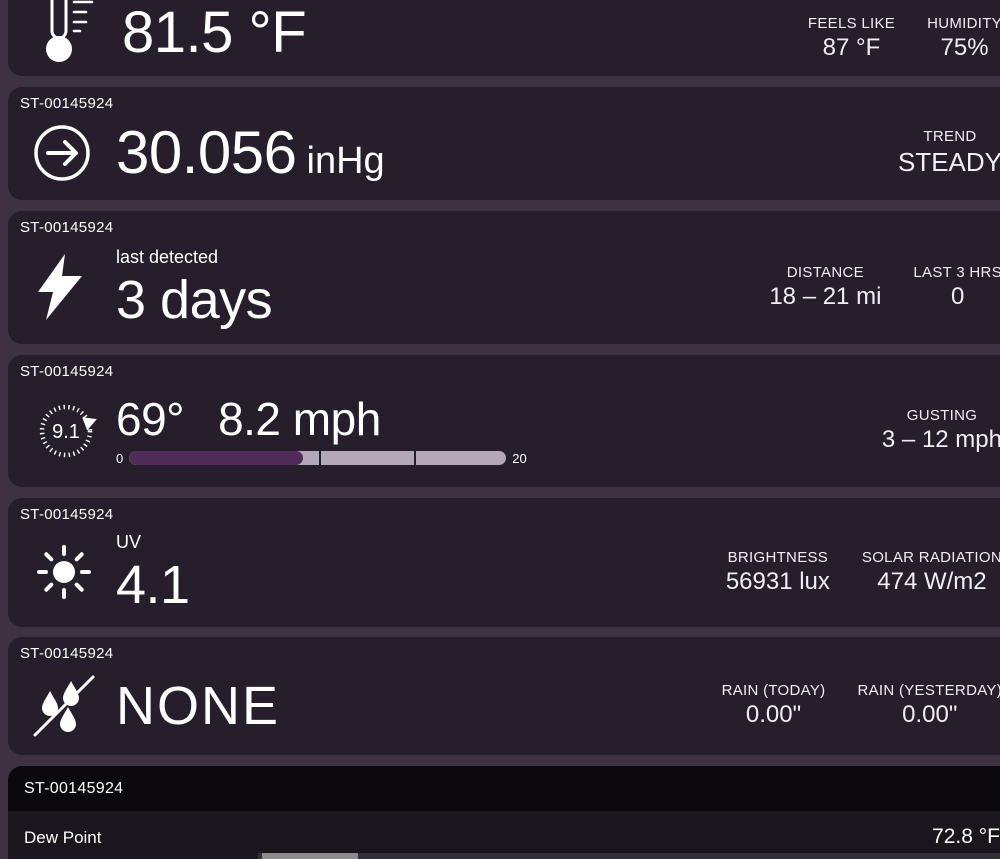 The height and width of the screenshot is (859, 1000). I want to click on wind-direction-value: 69°, so click(150, 418).